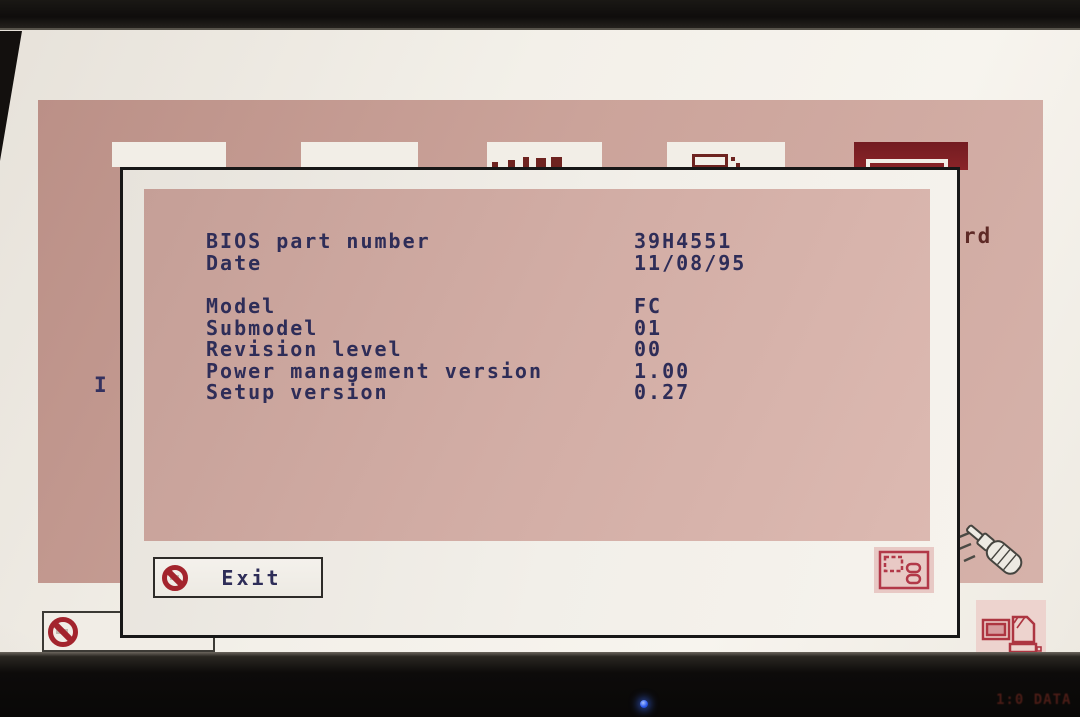 This screenshot has height=717, width=1080. Describe the element at coordinates (1011, 631) in the screenshot. I see `computer-icon` at that location.